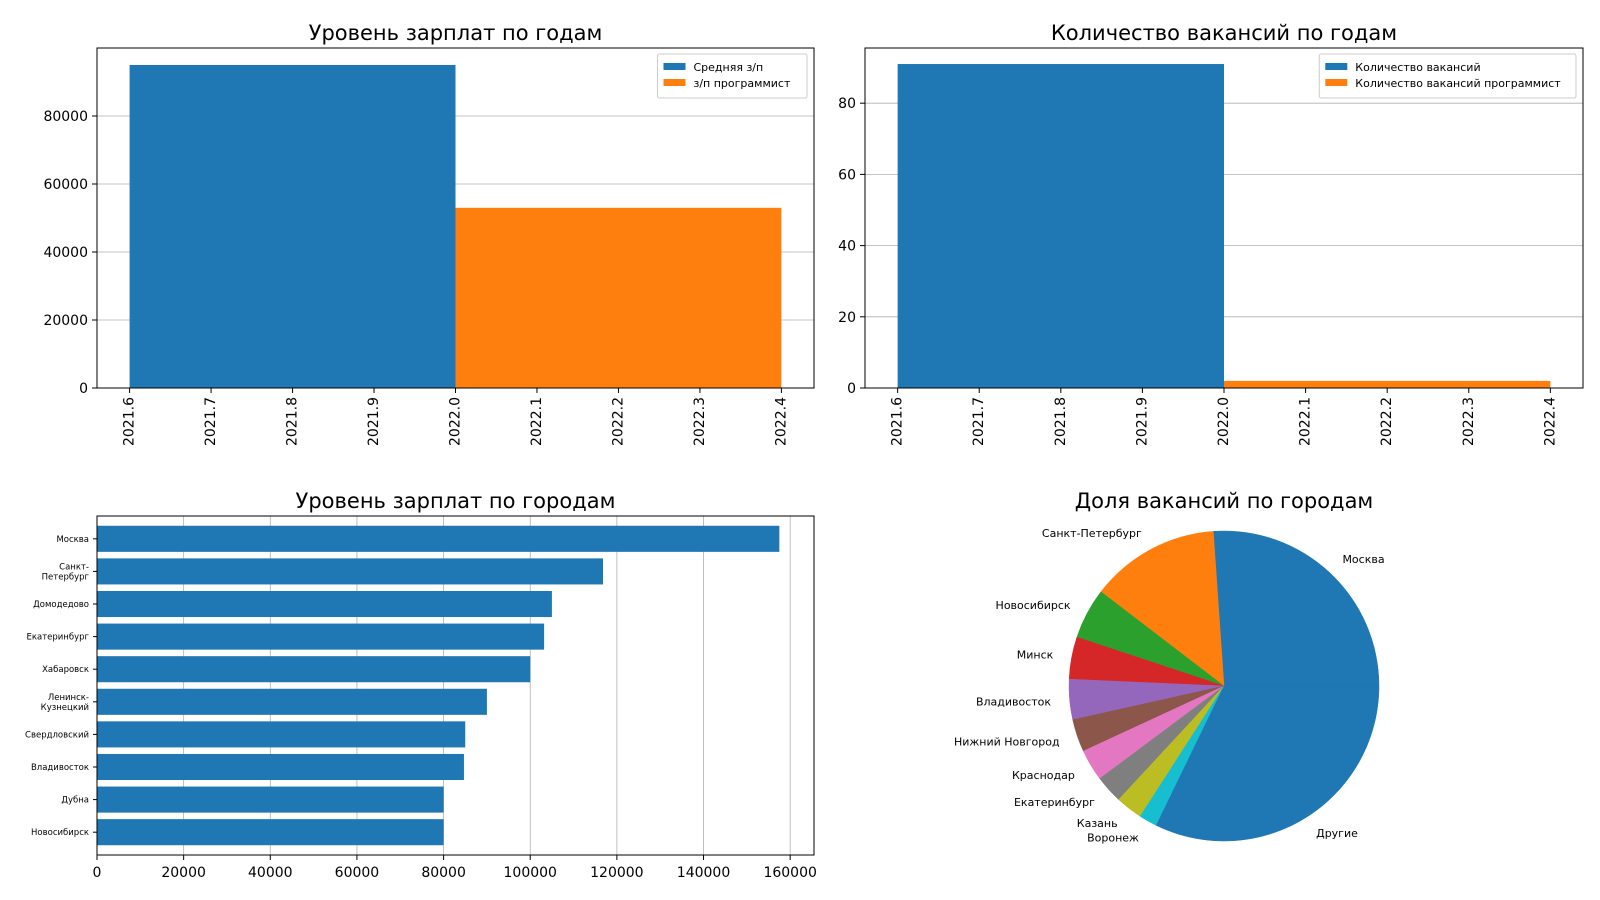 The width and height of the screenshot is (1600, 900). What do you see at coordinates (456, 501) in the screenshot?
I see `chart-title: Уровень зарплат по городам` at bounding box center [456, 501].